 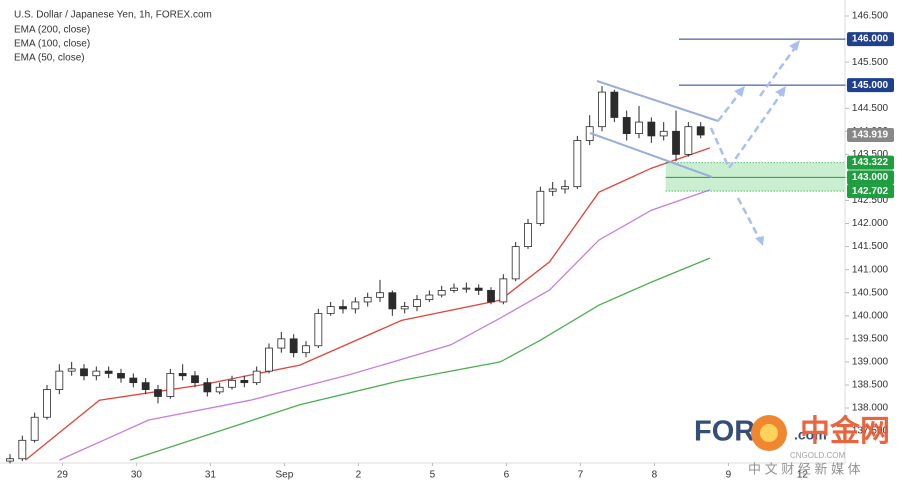 What do you see at coordinates (137, 475) in the screenshot?
I see `x-tick-label: 30` at bounding box center [137, 475].